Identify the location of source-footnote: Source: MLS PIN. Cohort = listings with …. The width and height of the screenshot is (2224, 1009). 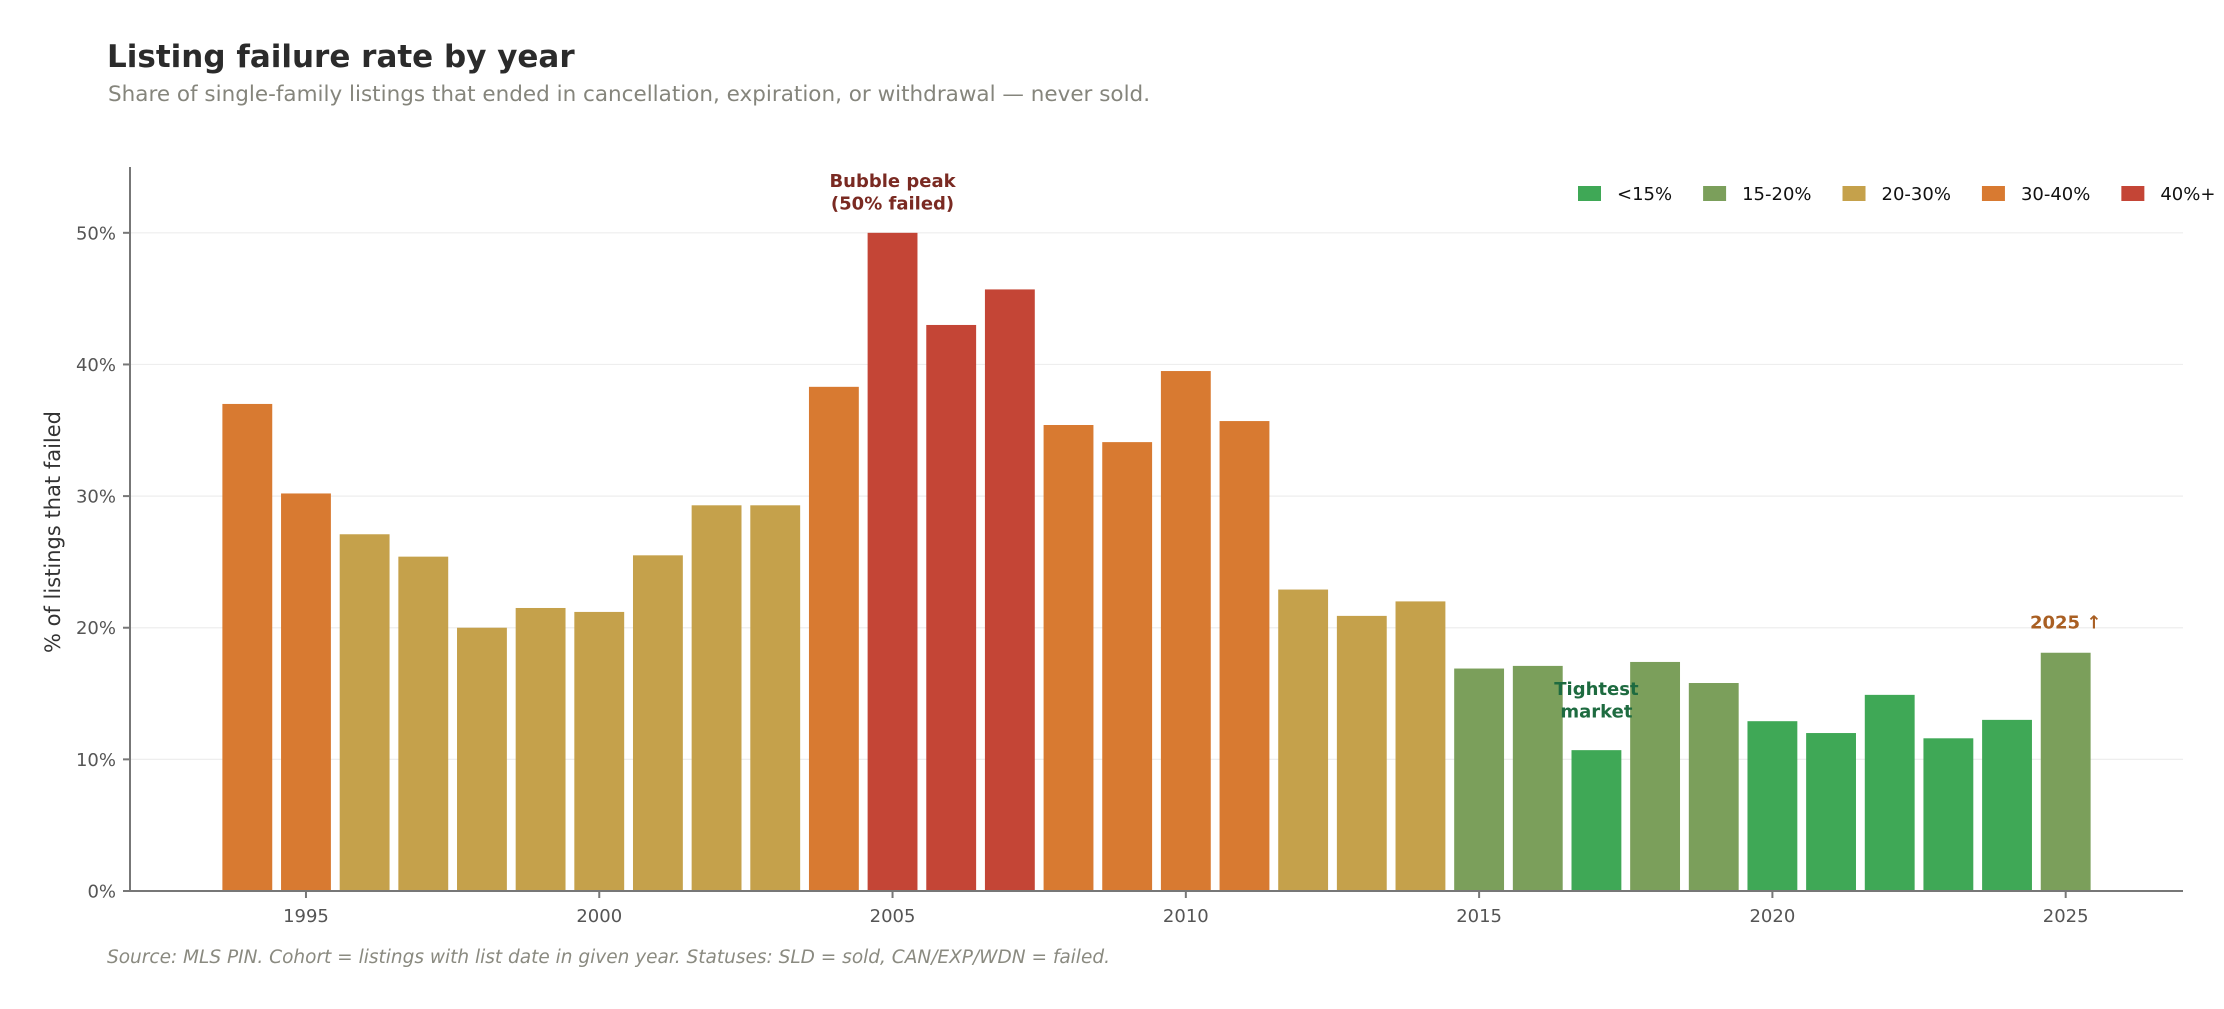
(608, 957).